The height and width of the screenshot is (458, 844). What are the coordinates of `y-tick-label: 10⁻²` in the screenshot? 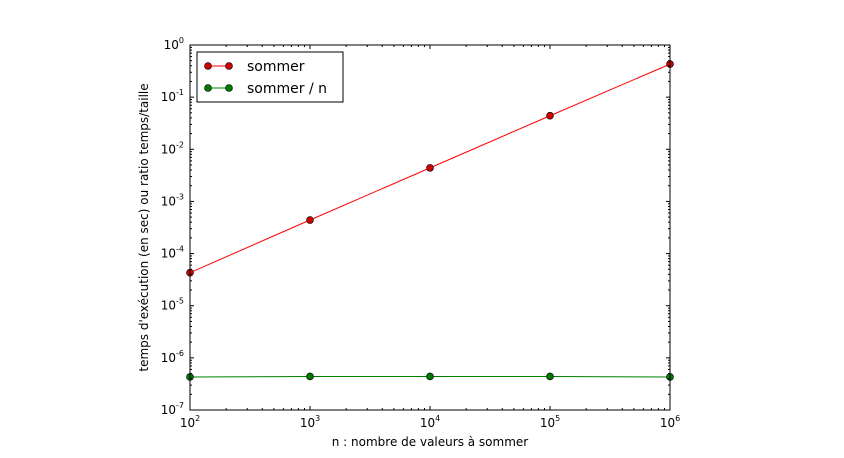 It's located at (172, 148).